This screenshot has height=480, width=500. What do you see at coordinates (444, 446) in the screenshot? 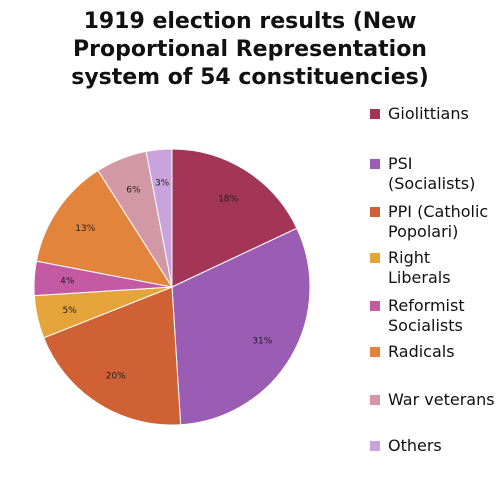
I see `legend-label-7: Others` at bounding box center [444, 446].